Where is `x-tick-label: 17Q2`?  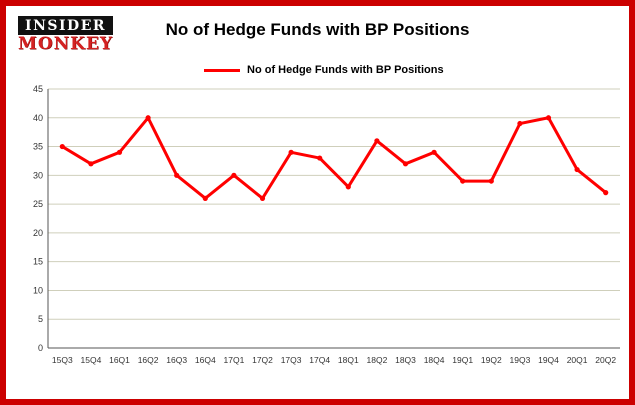 x-tick-label: 17Q2 is located at coordinates (262, 360).